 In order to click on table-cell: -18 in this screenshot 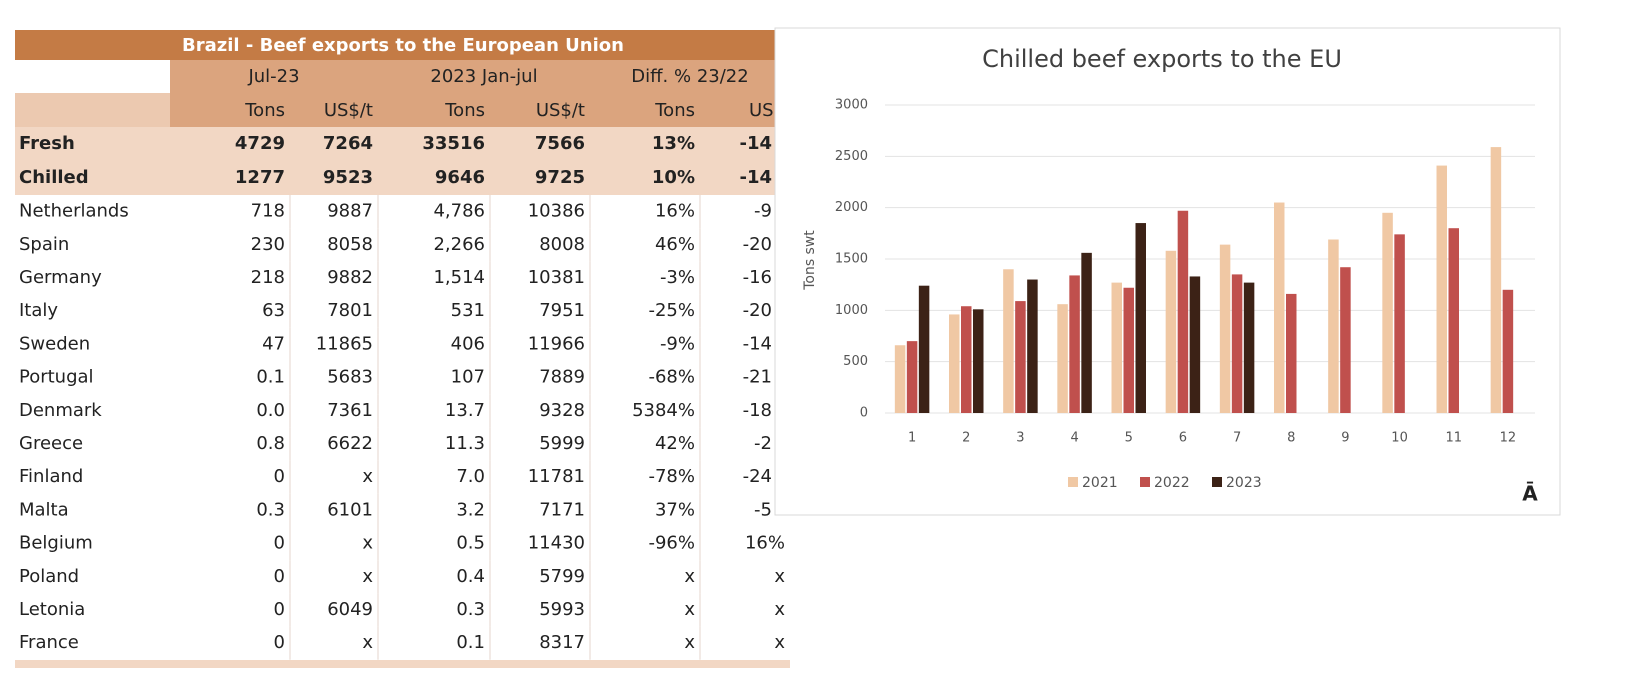, I will do `click(757, 410)`.